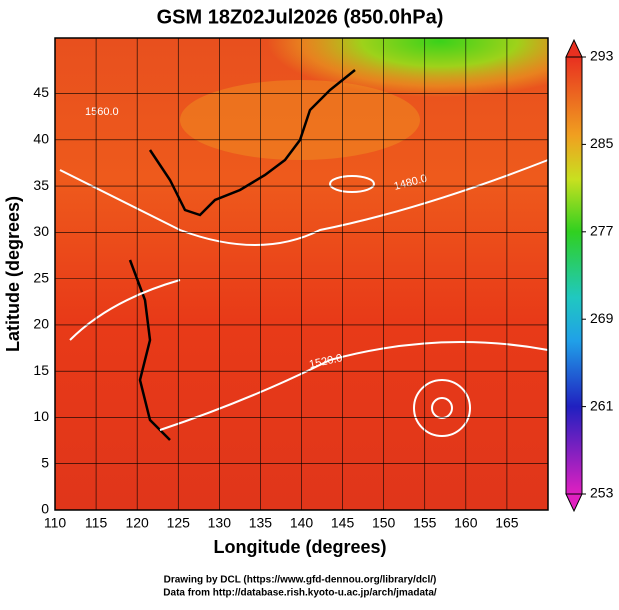 Image resolution: width=619 pixels, height=610 pixels. What do you see at coordinates (602, 318) in the screenshot?
I see `colorbar-tick-label: 269` at bounding box center [602, 318].